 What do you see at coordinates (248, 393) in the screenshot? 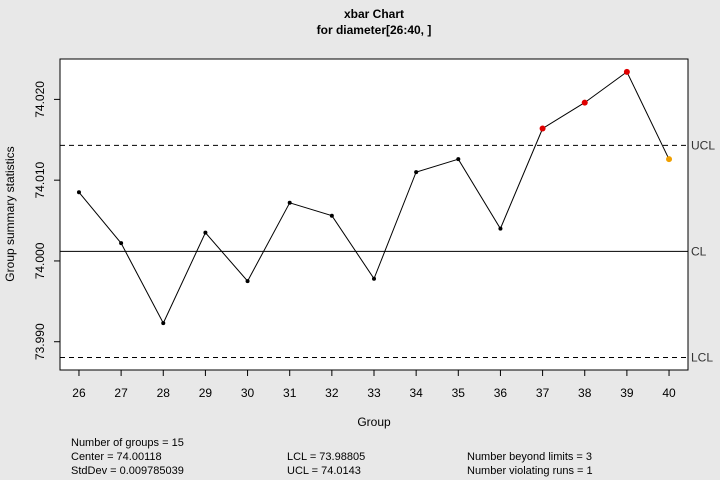
I see `x-tick-label: 30` at bounding box center [248, 393].